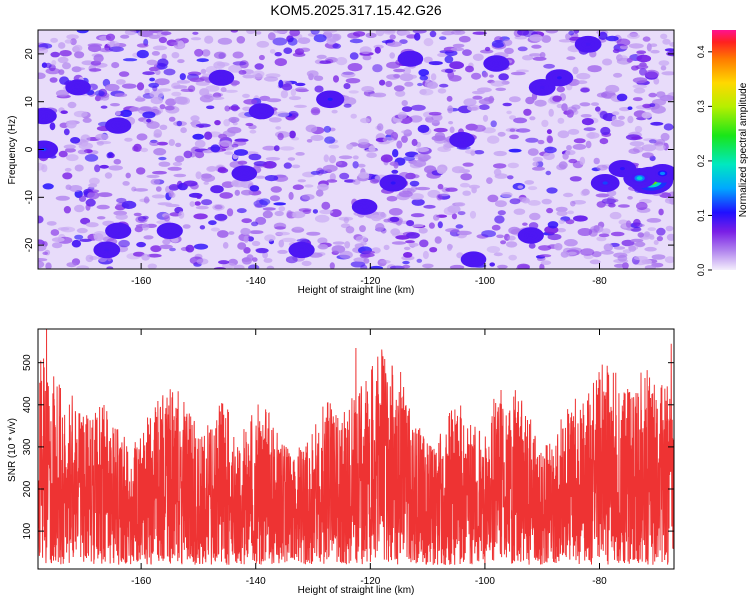 This screenshot has height=600, width=750. What do you see at coordinates (370, 581) in the screenshot?
I see `snr-x-tick-label: -120` at bounding box center [370, 581].